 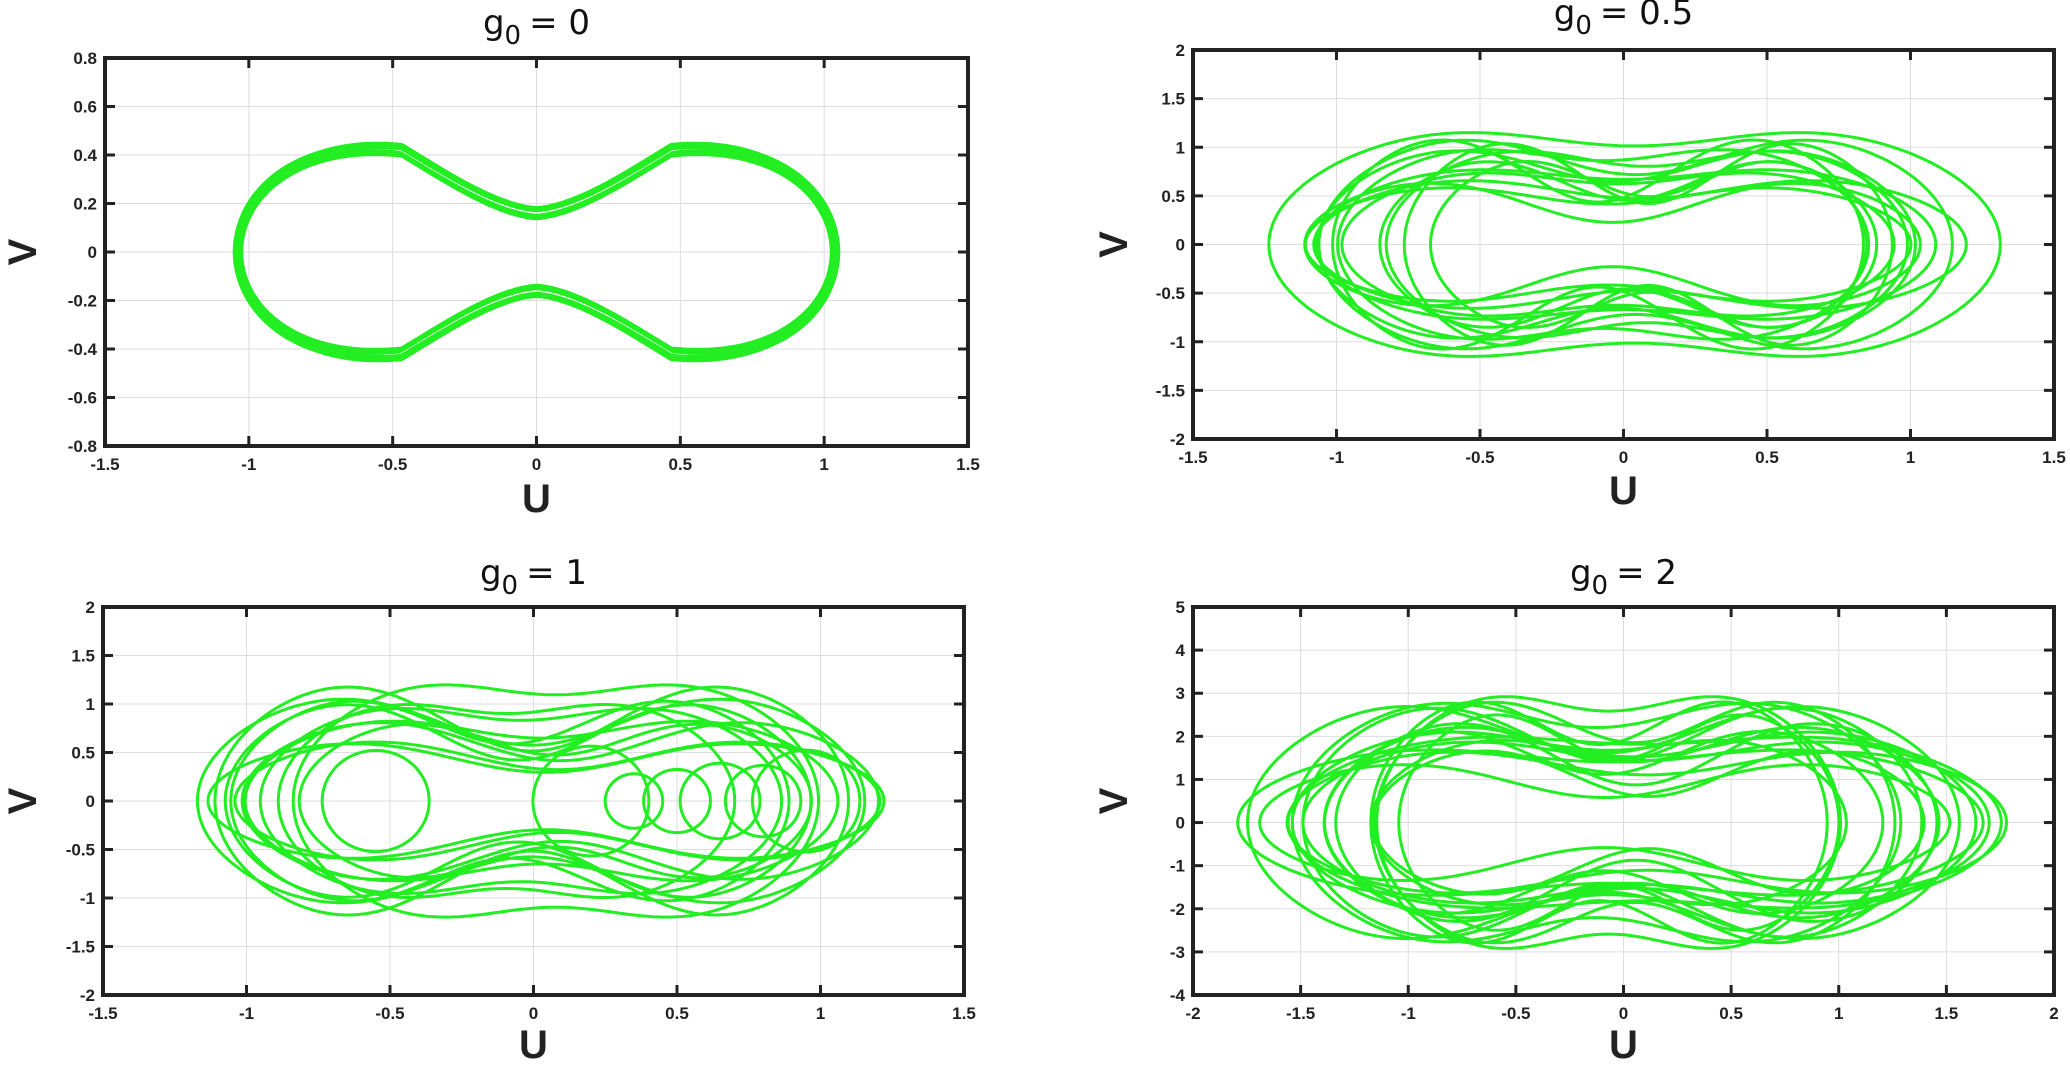 What do you see at coordinates (1624, 20) in the screenshot?
I see `panel-title: g0 = 0.5` at bounding box center [1624, 20].